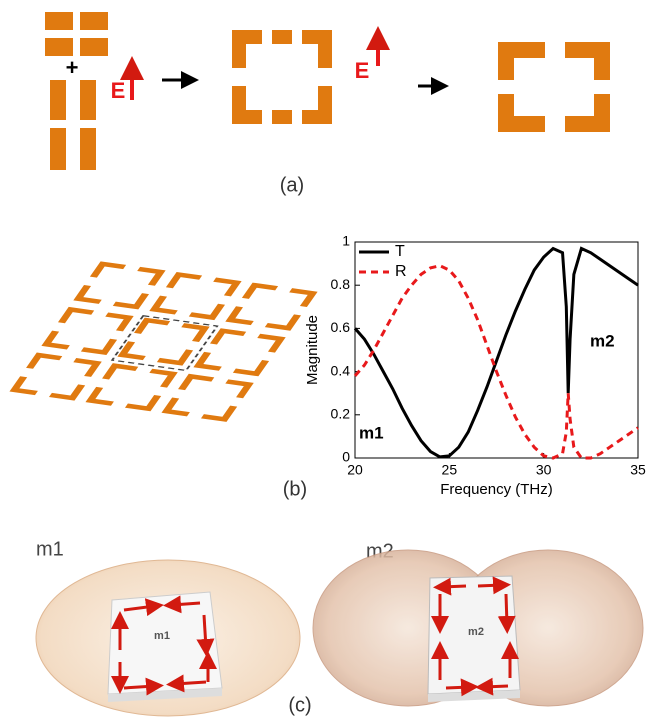  What do you see at coordinates (299, 705) in the screenshot?
I see `panel-label: (c)` at bounding box center [299, 705].